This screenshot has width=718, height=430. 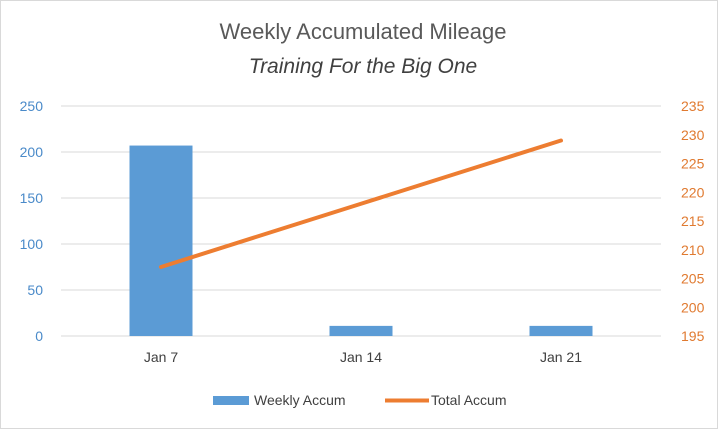 What do you see at coordinates (693, 279) in the screenshot?
I see `right-axis-tick-label: 205` at bounding box center [693, 279].